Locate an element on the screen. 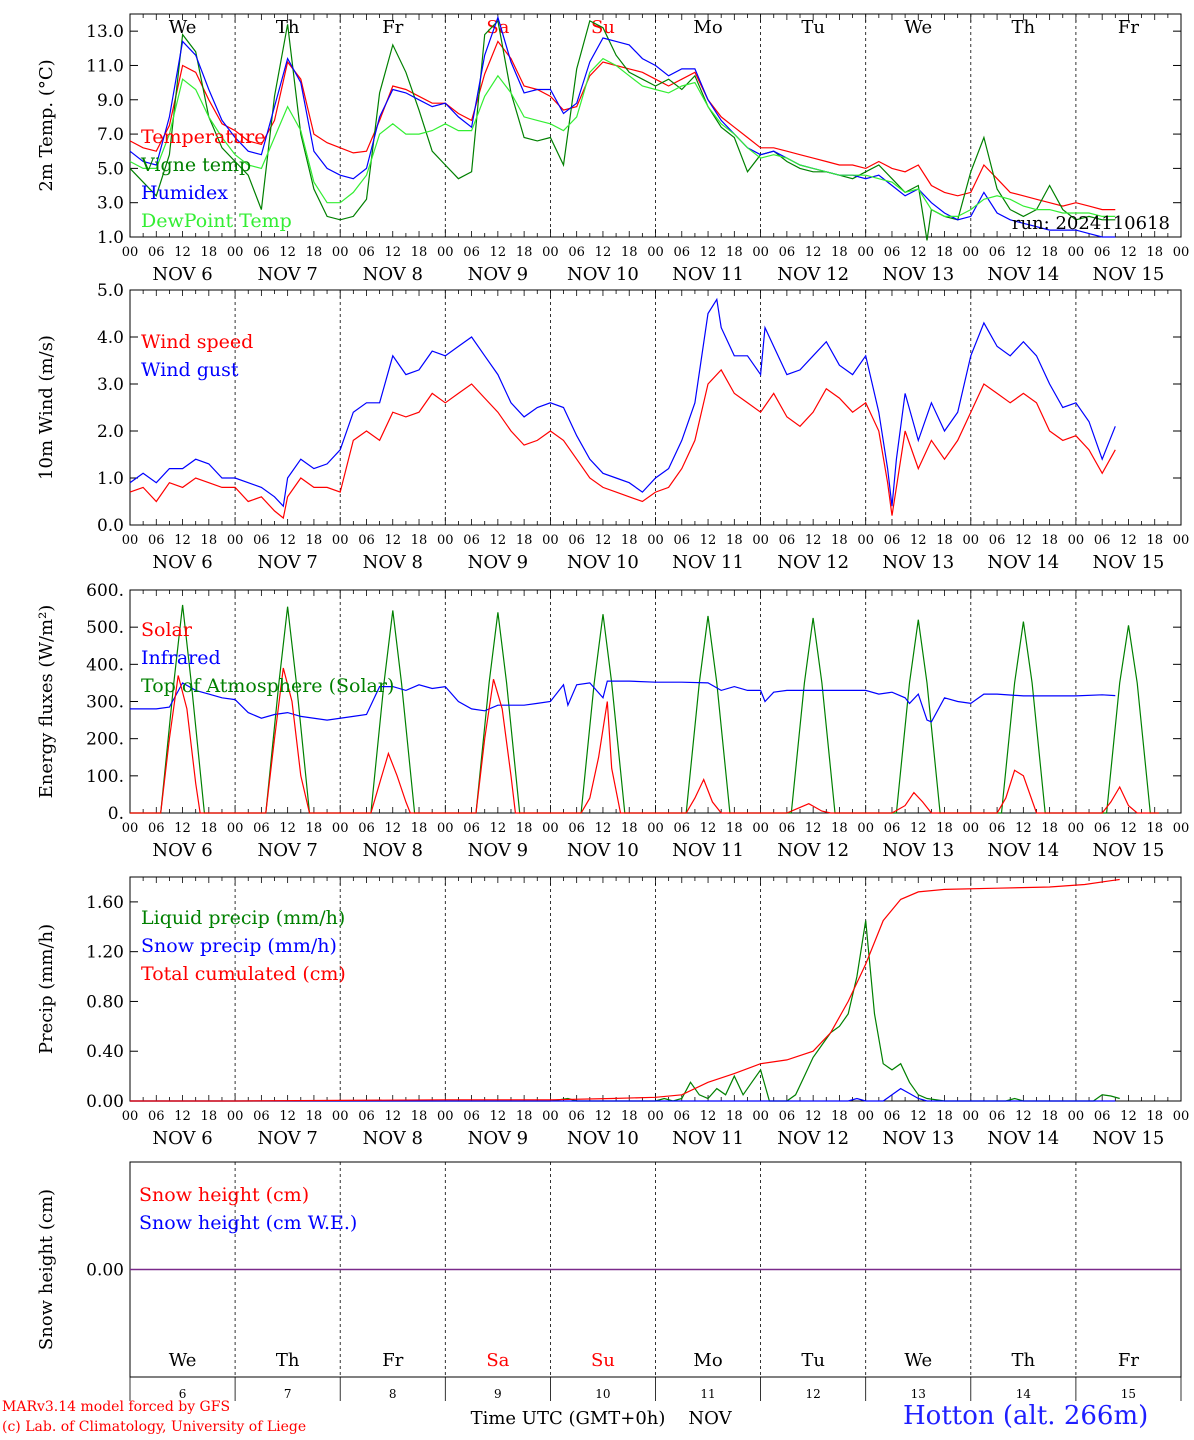  legend-entry: Top of Atmosphere (Solar) is located at coordinates (267, 686).